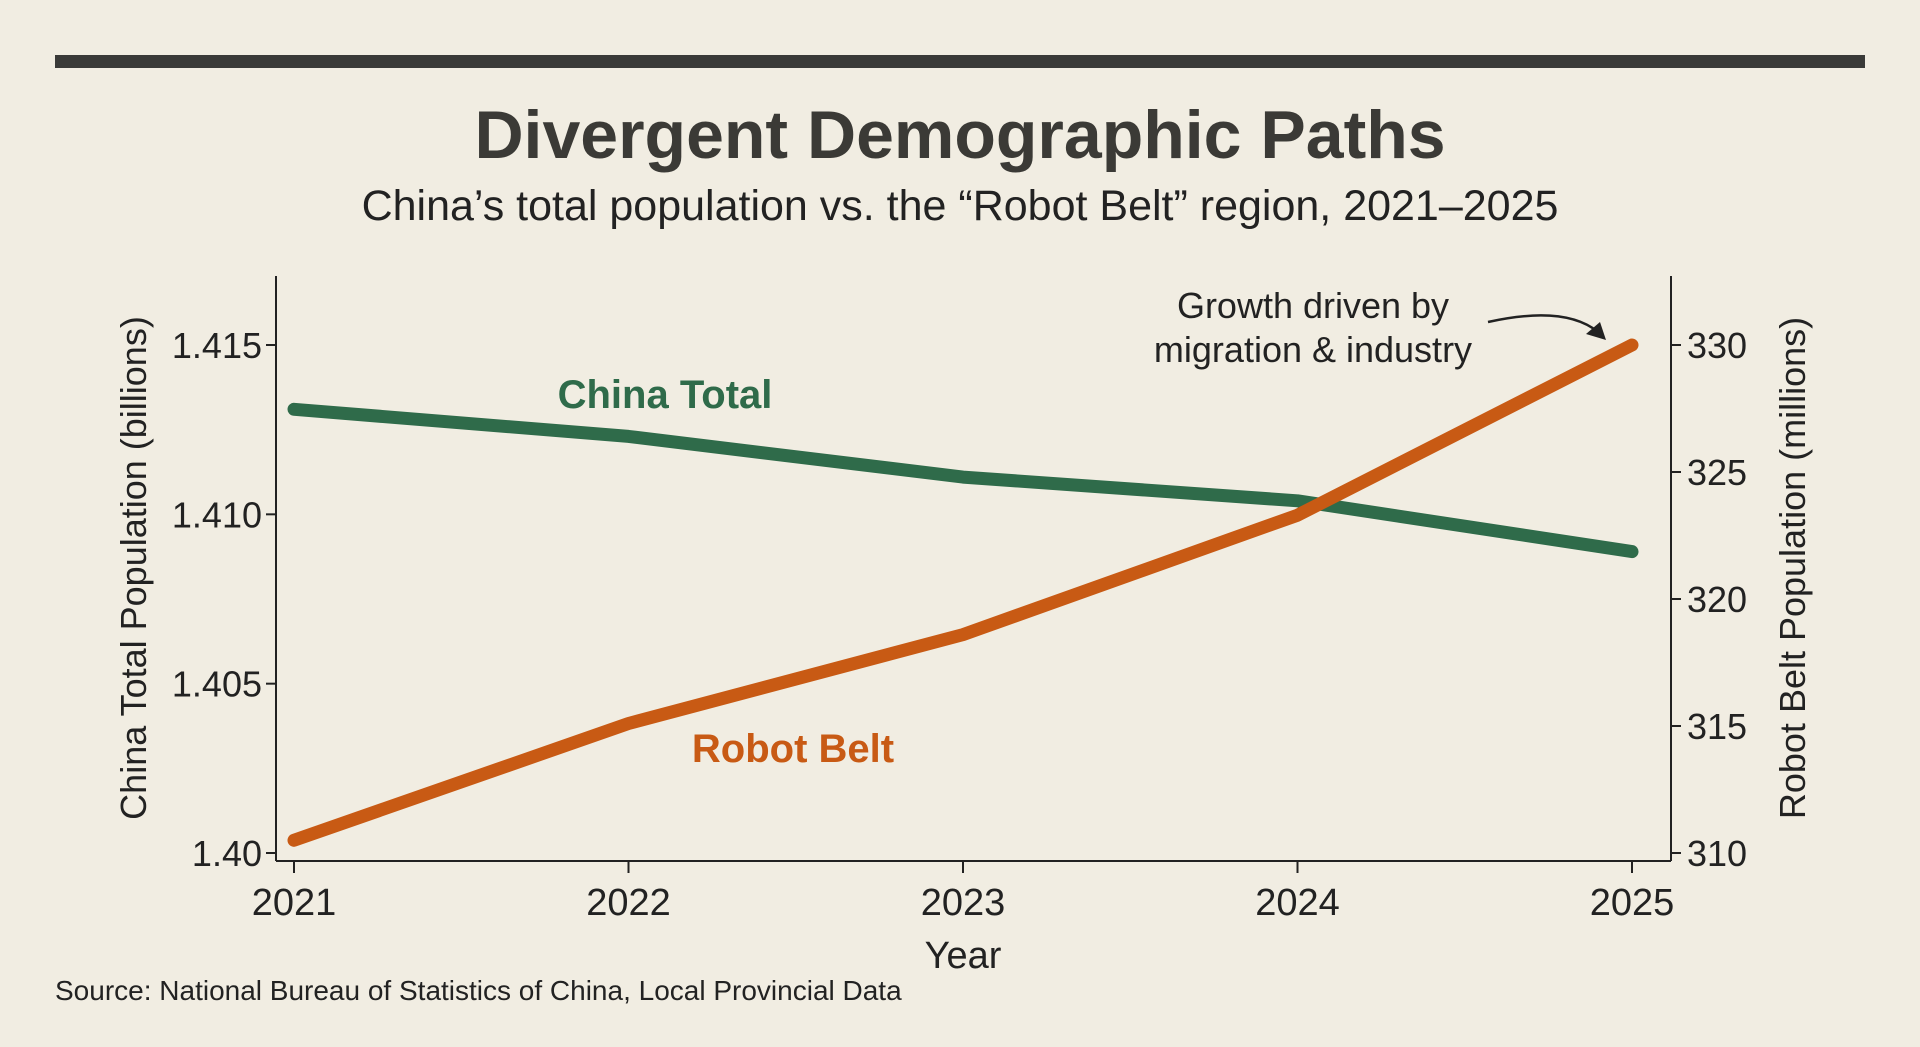 This screenshot has height=1047, width=1920. I want to click on left-axis-label: China Total Population (billions), so click(133, 568).